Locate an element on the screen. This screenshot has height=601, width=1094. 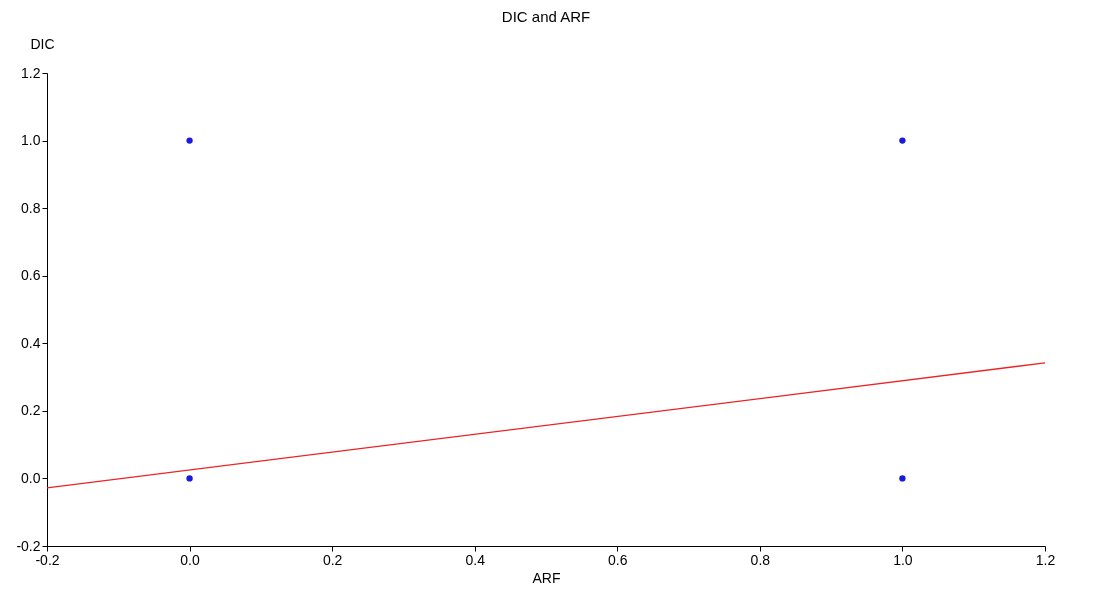
y-tick-label: 1.0 is located at coordinates (31, 140).